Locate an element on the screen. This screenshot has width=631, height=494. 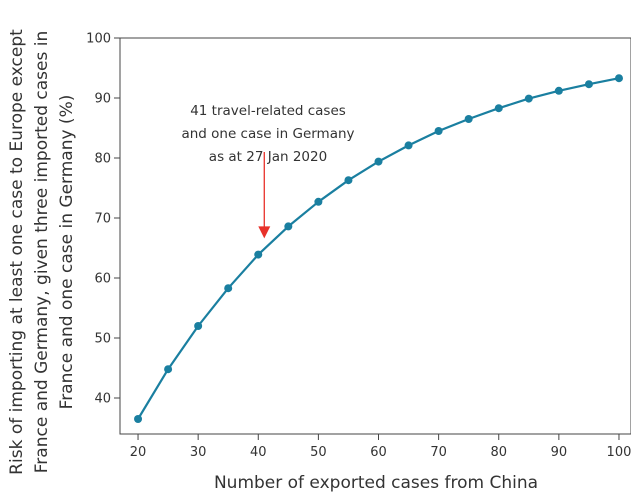
y-tick-label: 80 is located at coordinates (102, 159).